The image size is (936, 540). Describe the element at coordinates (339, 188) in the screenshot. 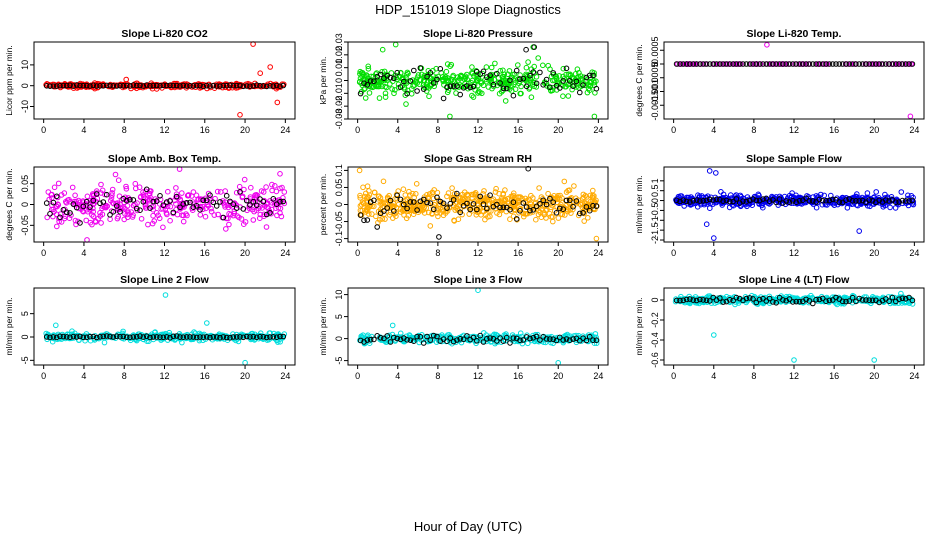

I see `y-tick-label: 0.05` at that location.